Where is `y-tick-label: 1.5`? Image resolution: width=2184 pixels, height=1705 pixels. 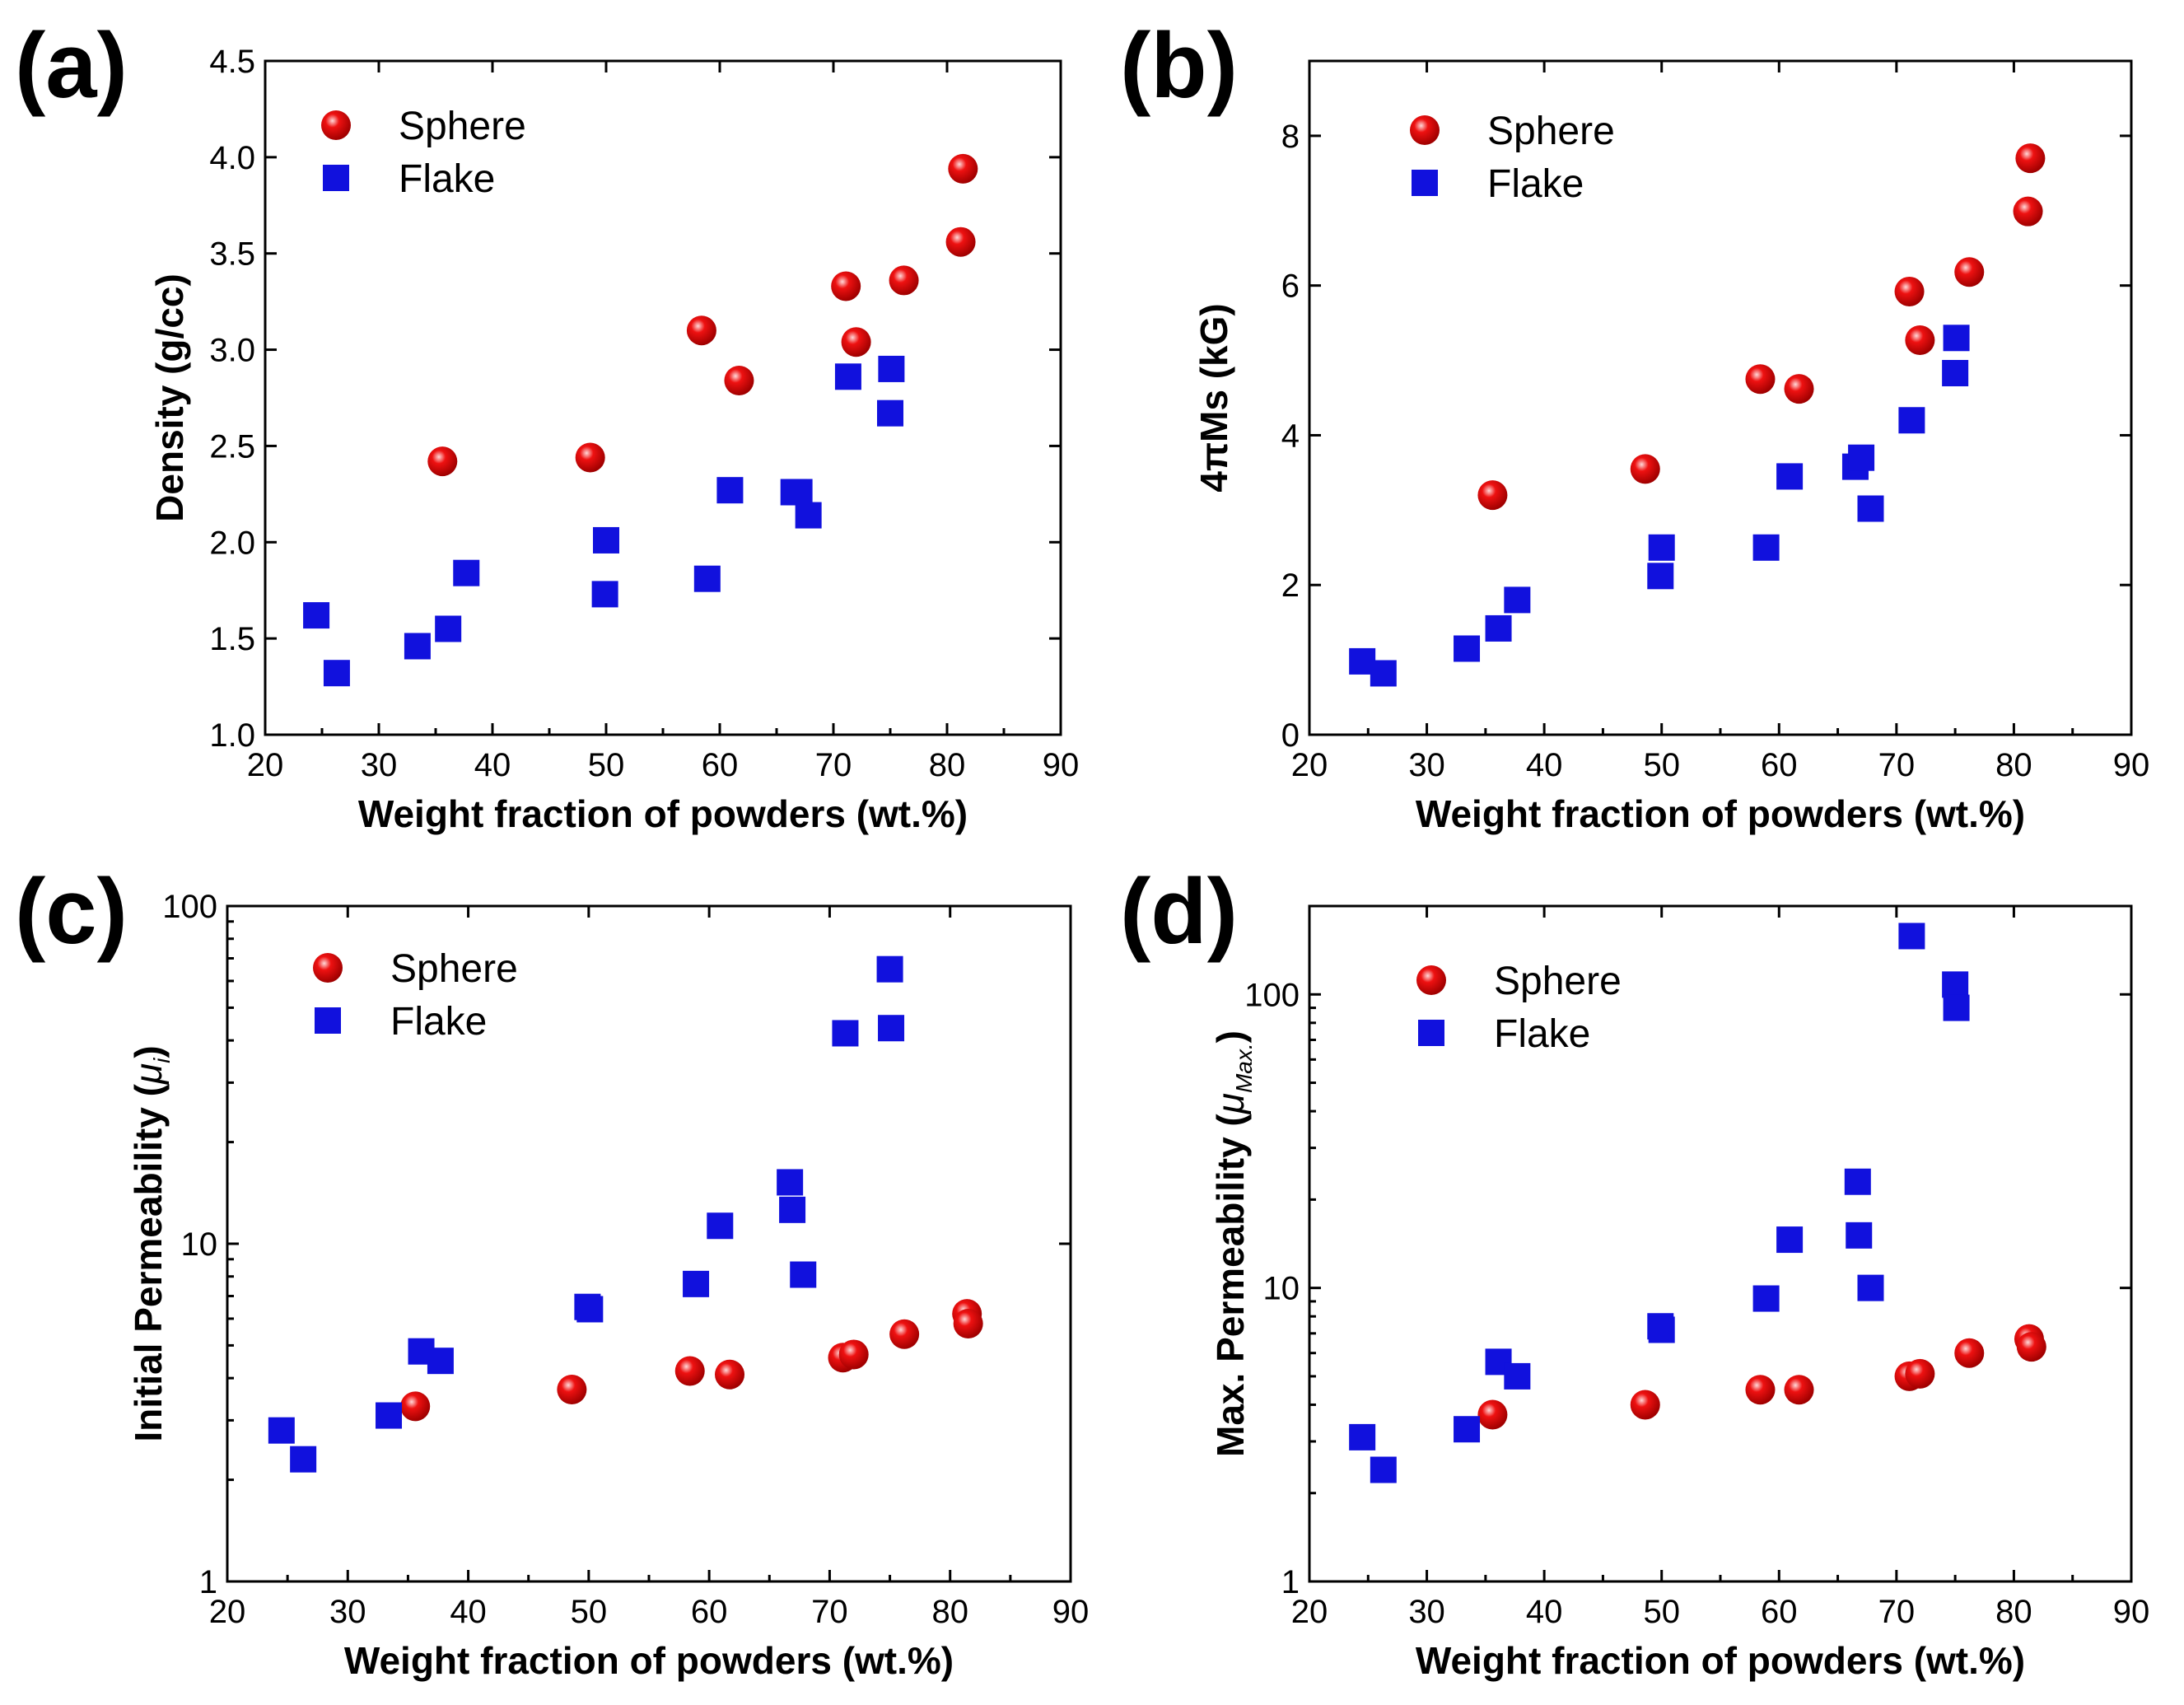 y-tick-label: 1.5 is located at coordinates (232, 639).